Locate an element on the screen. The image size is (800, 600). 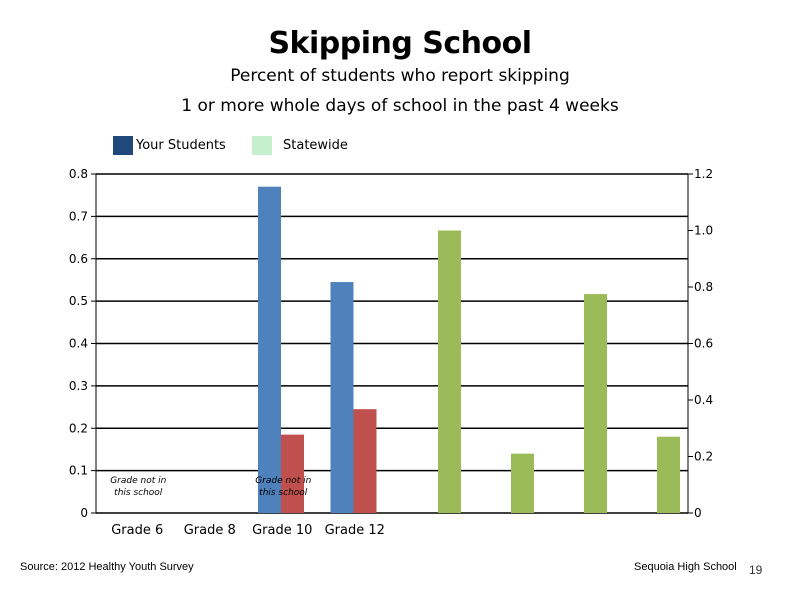
left-tick-label: 0.8 is located at coordinates (78, 174).